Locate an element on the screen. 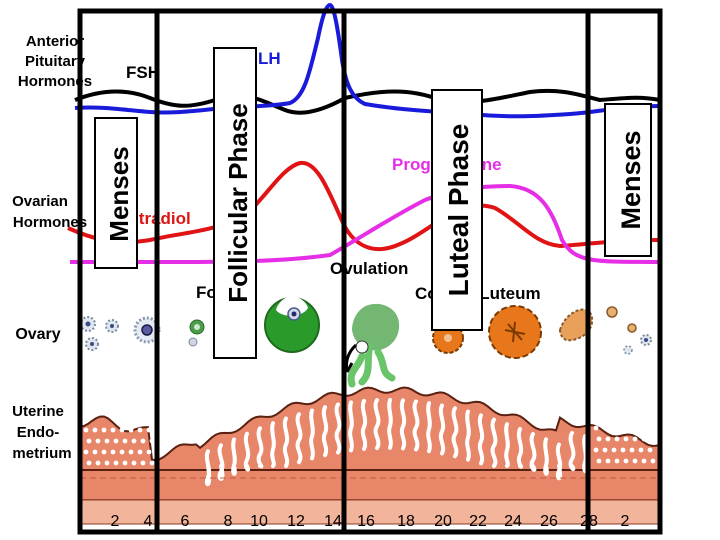  uterine-label-line-2: Endo- is located at coordinates (38, 432).